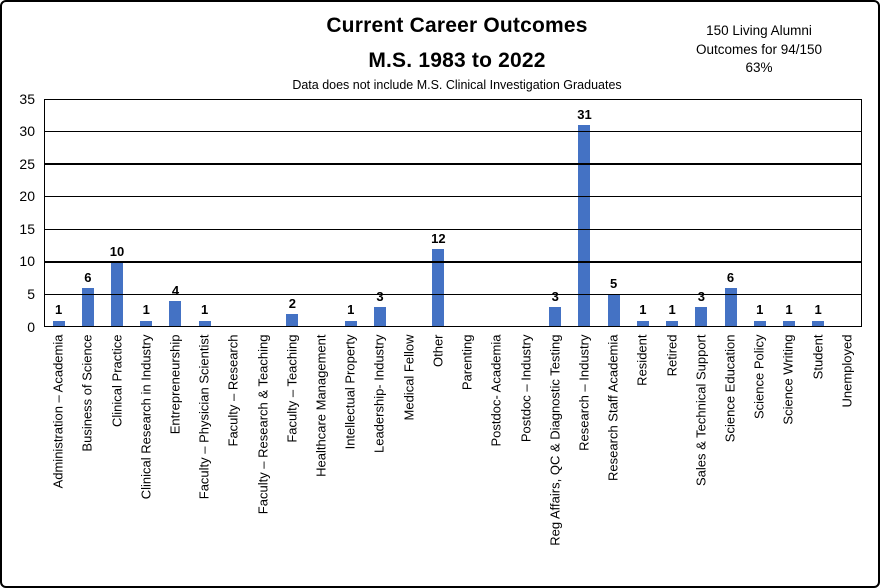 This screenshot has height=588, width=880. What do you see at coordinates (292, 303) in the screenshot?
I see `bar-value-label: 2` at bounding box center [292, 303].